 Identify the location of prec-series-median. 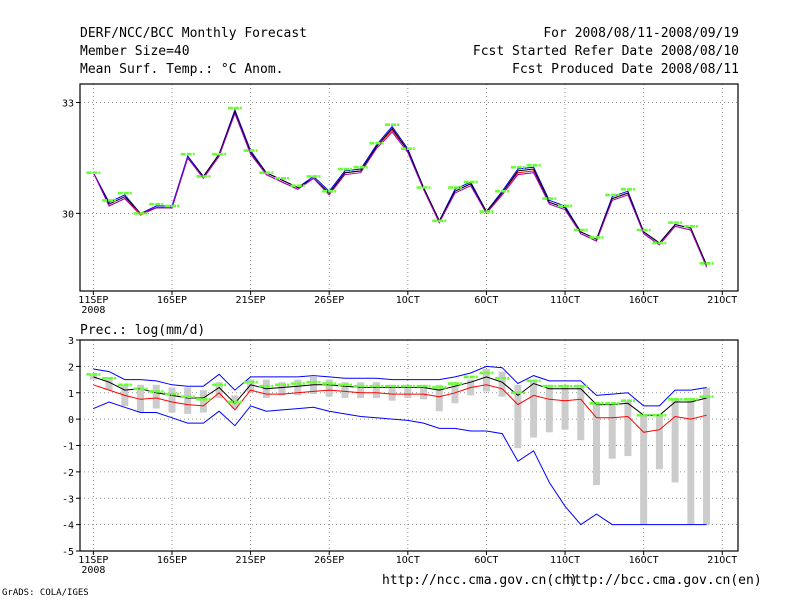
(400, 408).